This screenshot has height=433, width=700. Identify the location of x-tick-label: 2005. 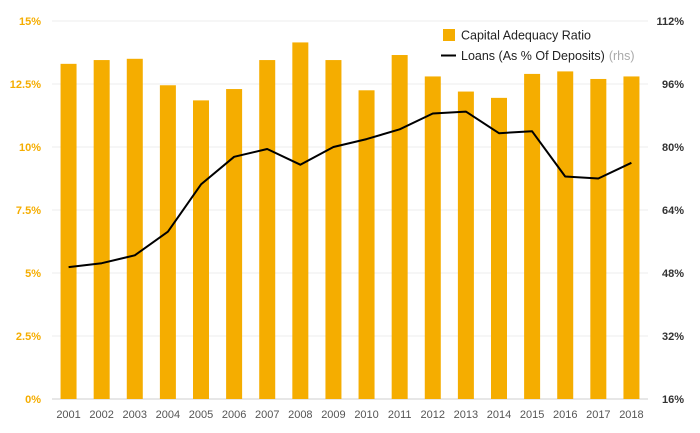
(201, 415).